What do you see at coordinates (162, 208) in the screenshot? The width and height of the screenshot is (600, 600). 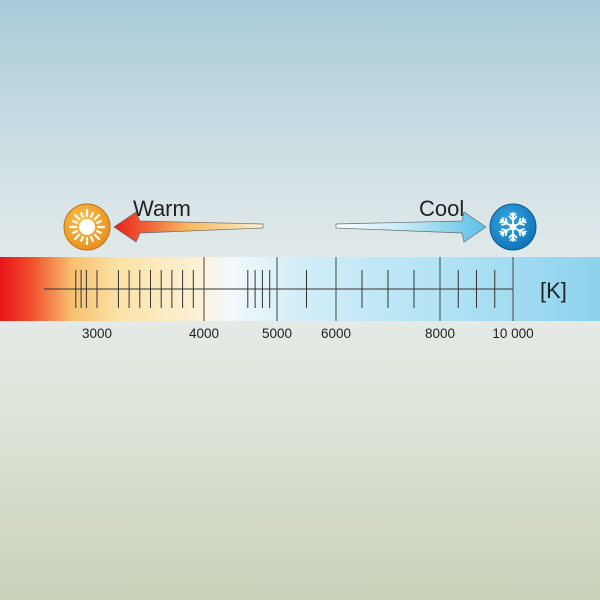 I see `warm-label: Warm` at bounding box center [162, 208].